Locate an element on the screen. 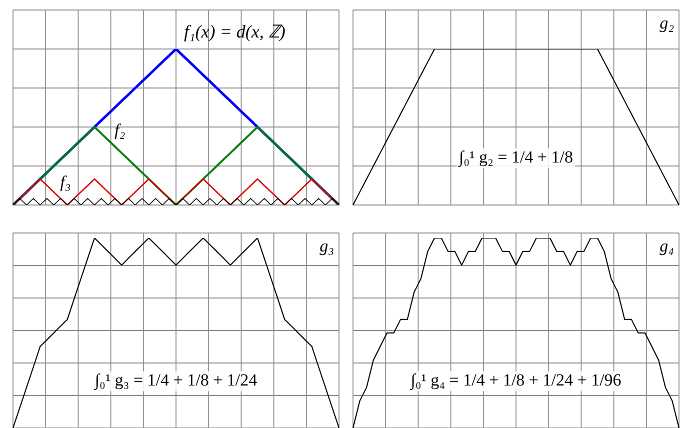 Image resolution: width=686 pixels, height=428 pixels. series-label: f₂ is located at coordinates (120, 130).